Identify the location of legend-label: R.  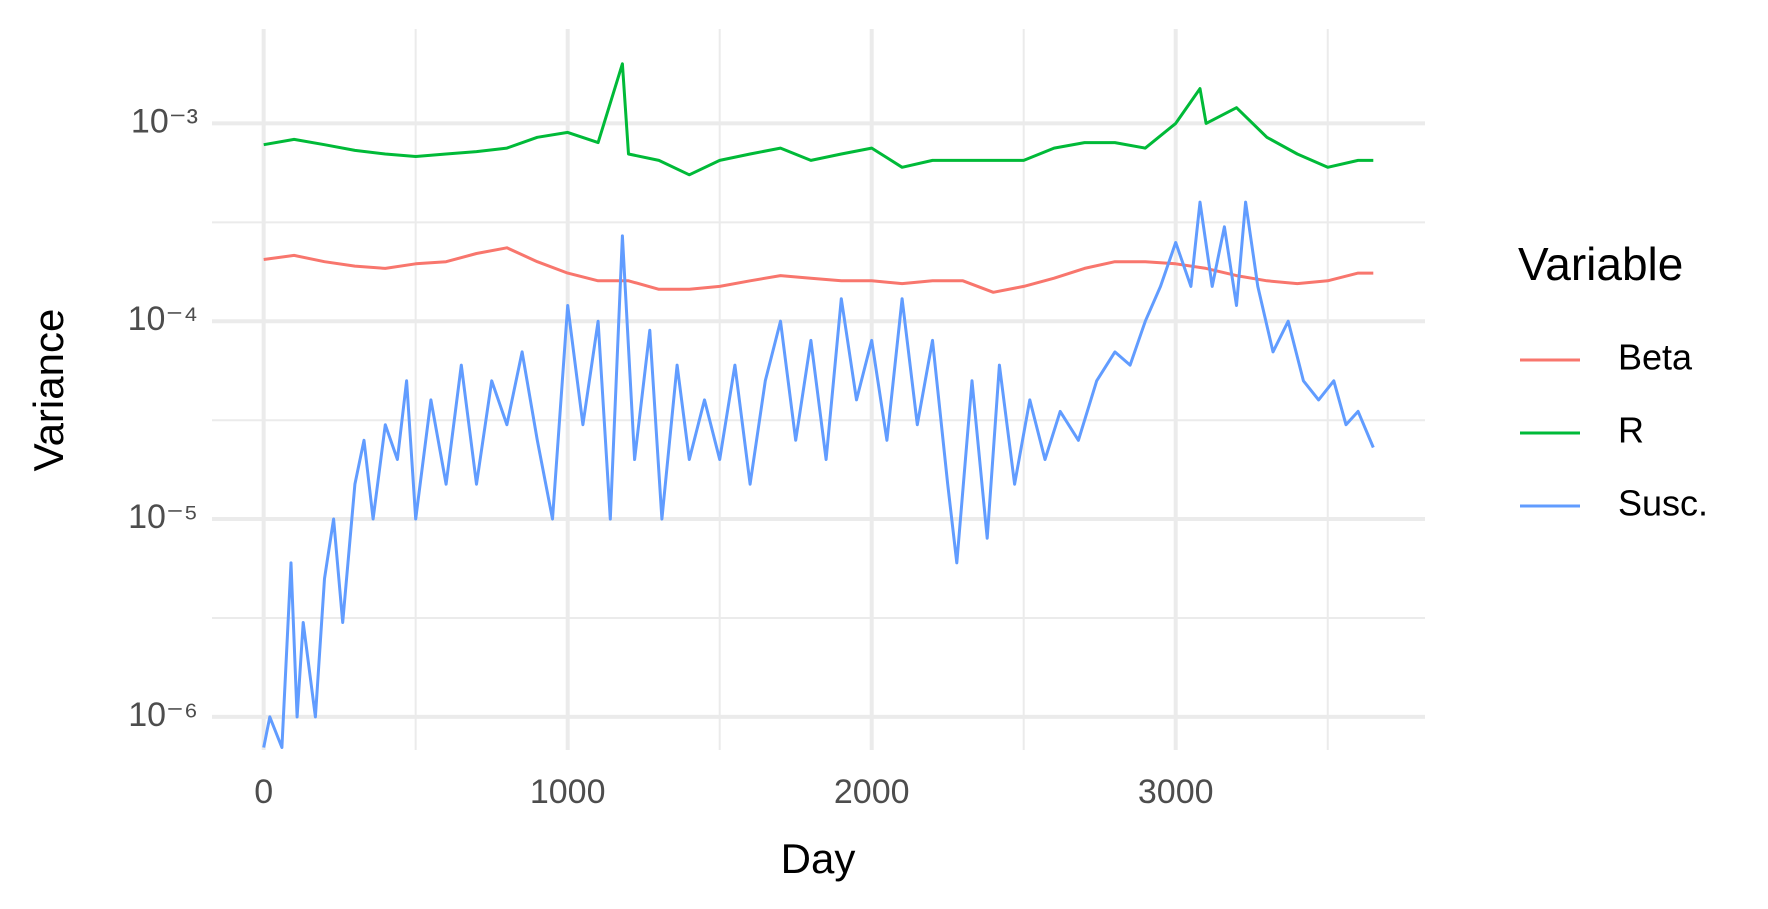
(1631, 430).